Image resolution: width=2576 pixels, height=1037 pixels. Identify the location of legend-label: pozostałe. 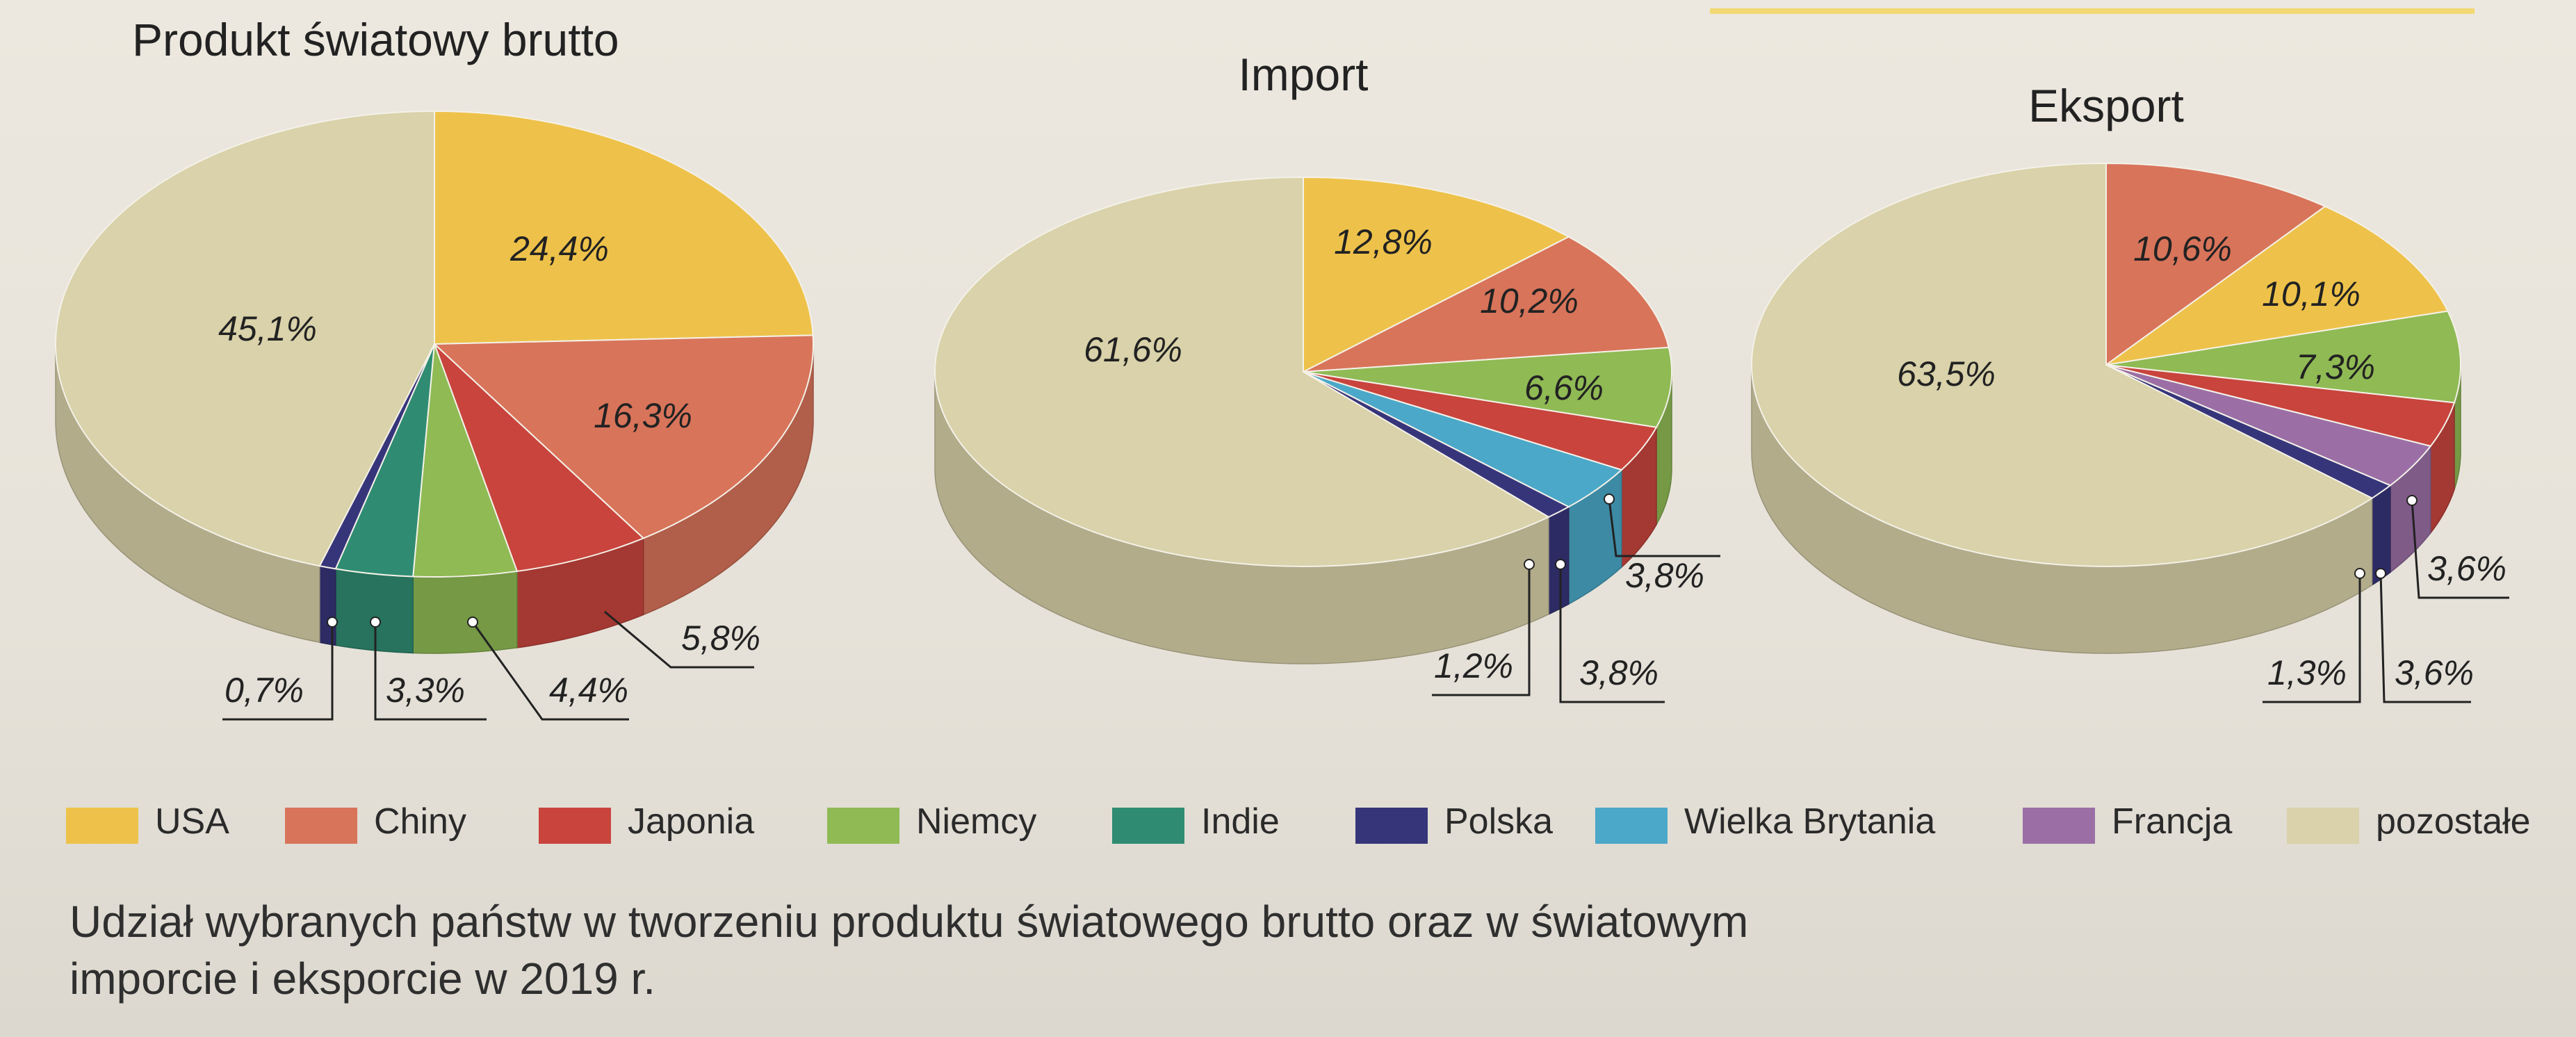
(2453, 821).